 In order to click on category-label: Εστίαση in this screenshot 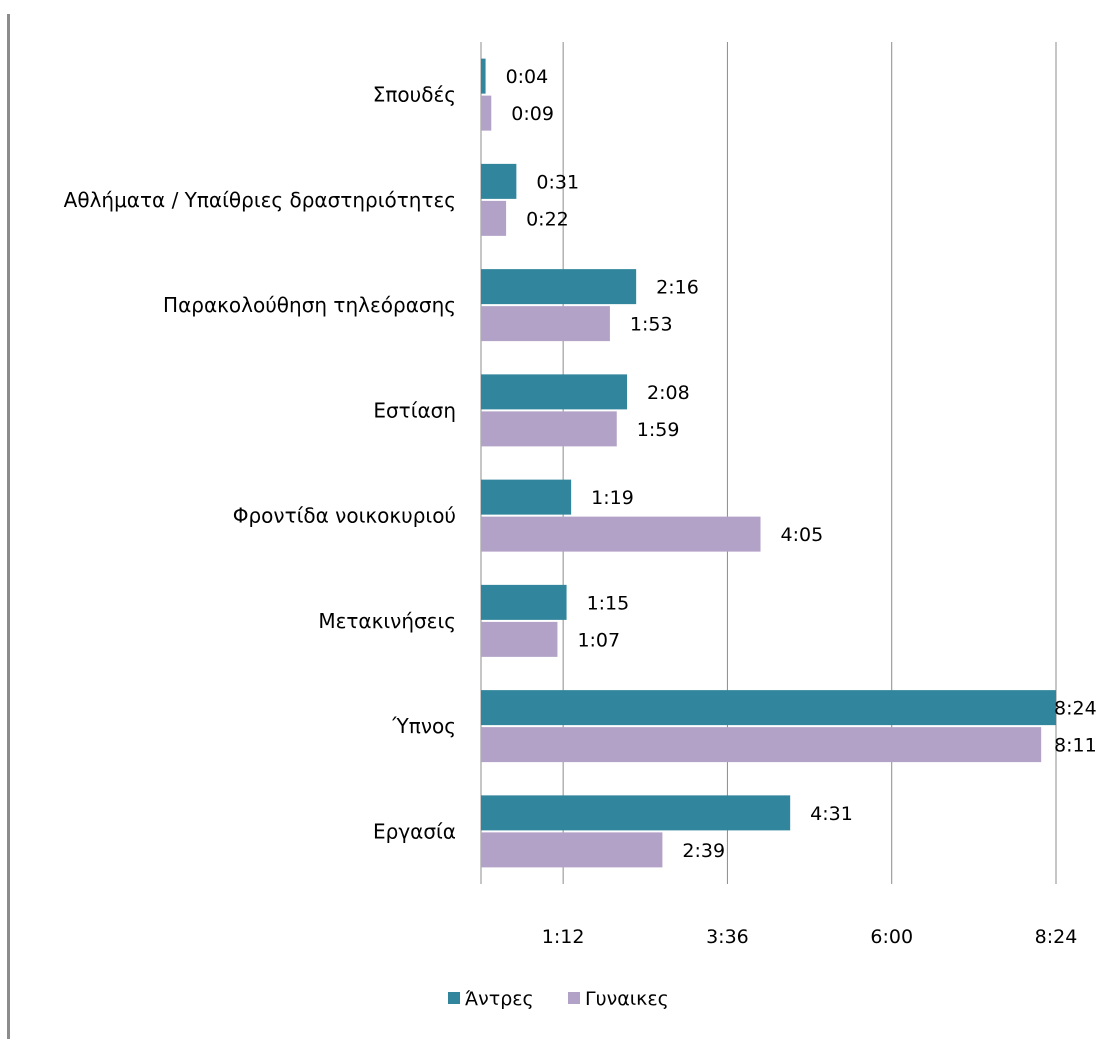, I will do `click(414, 410)`.